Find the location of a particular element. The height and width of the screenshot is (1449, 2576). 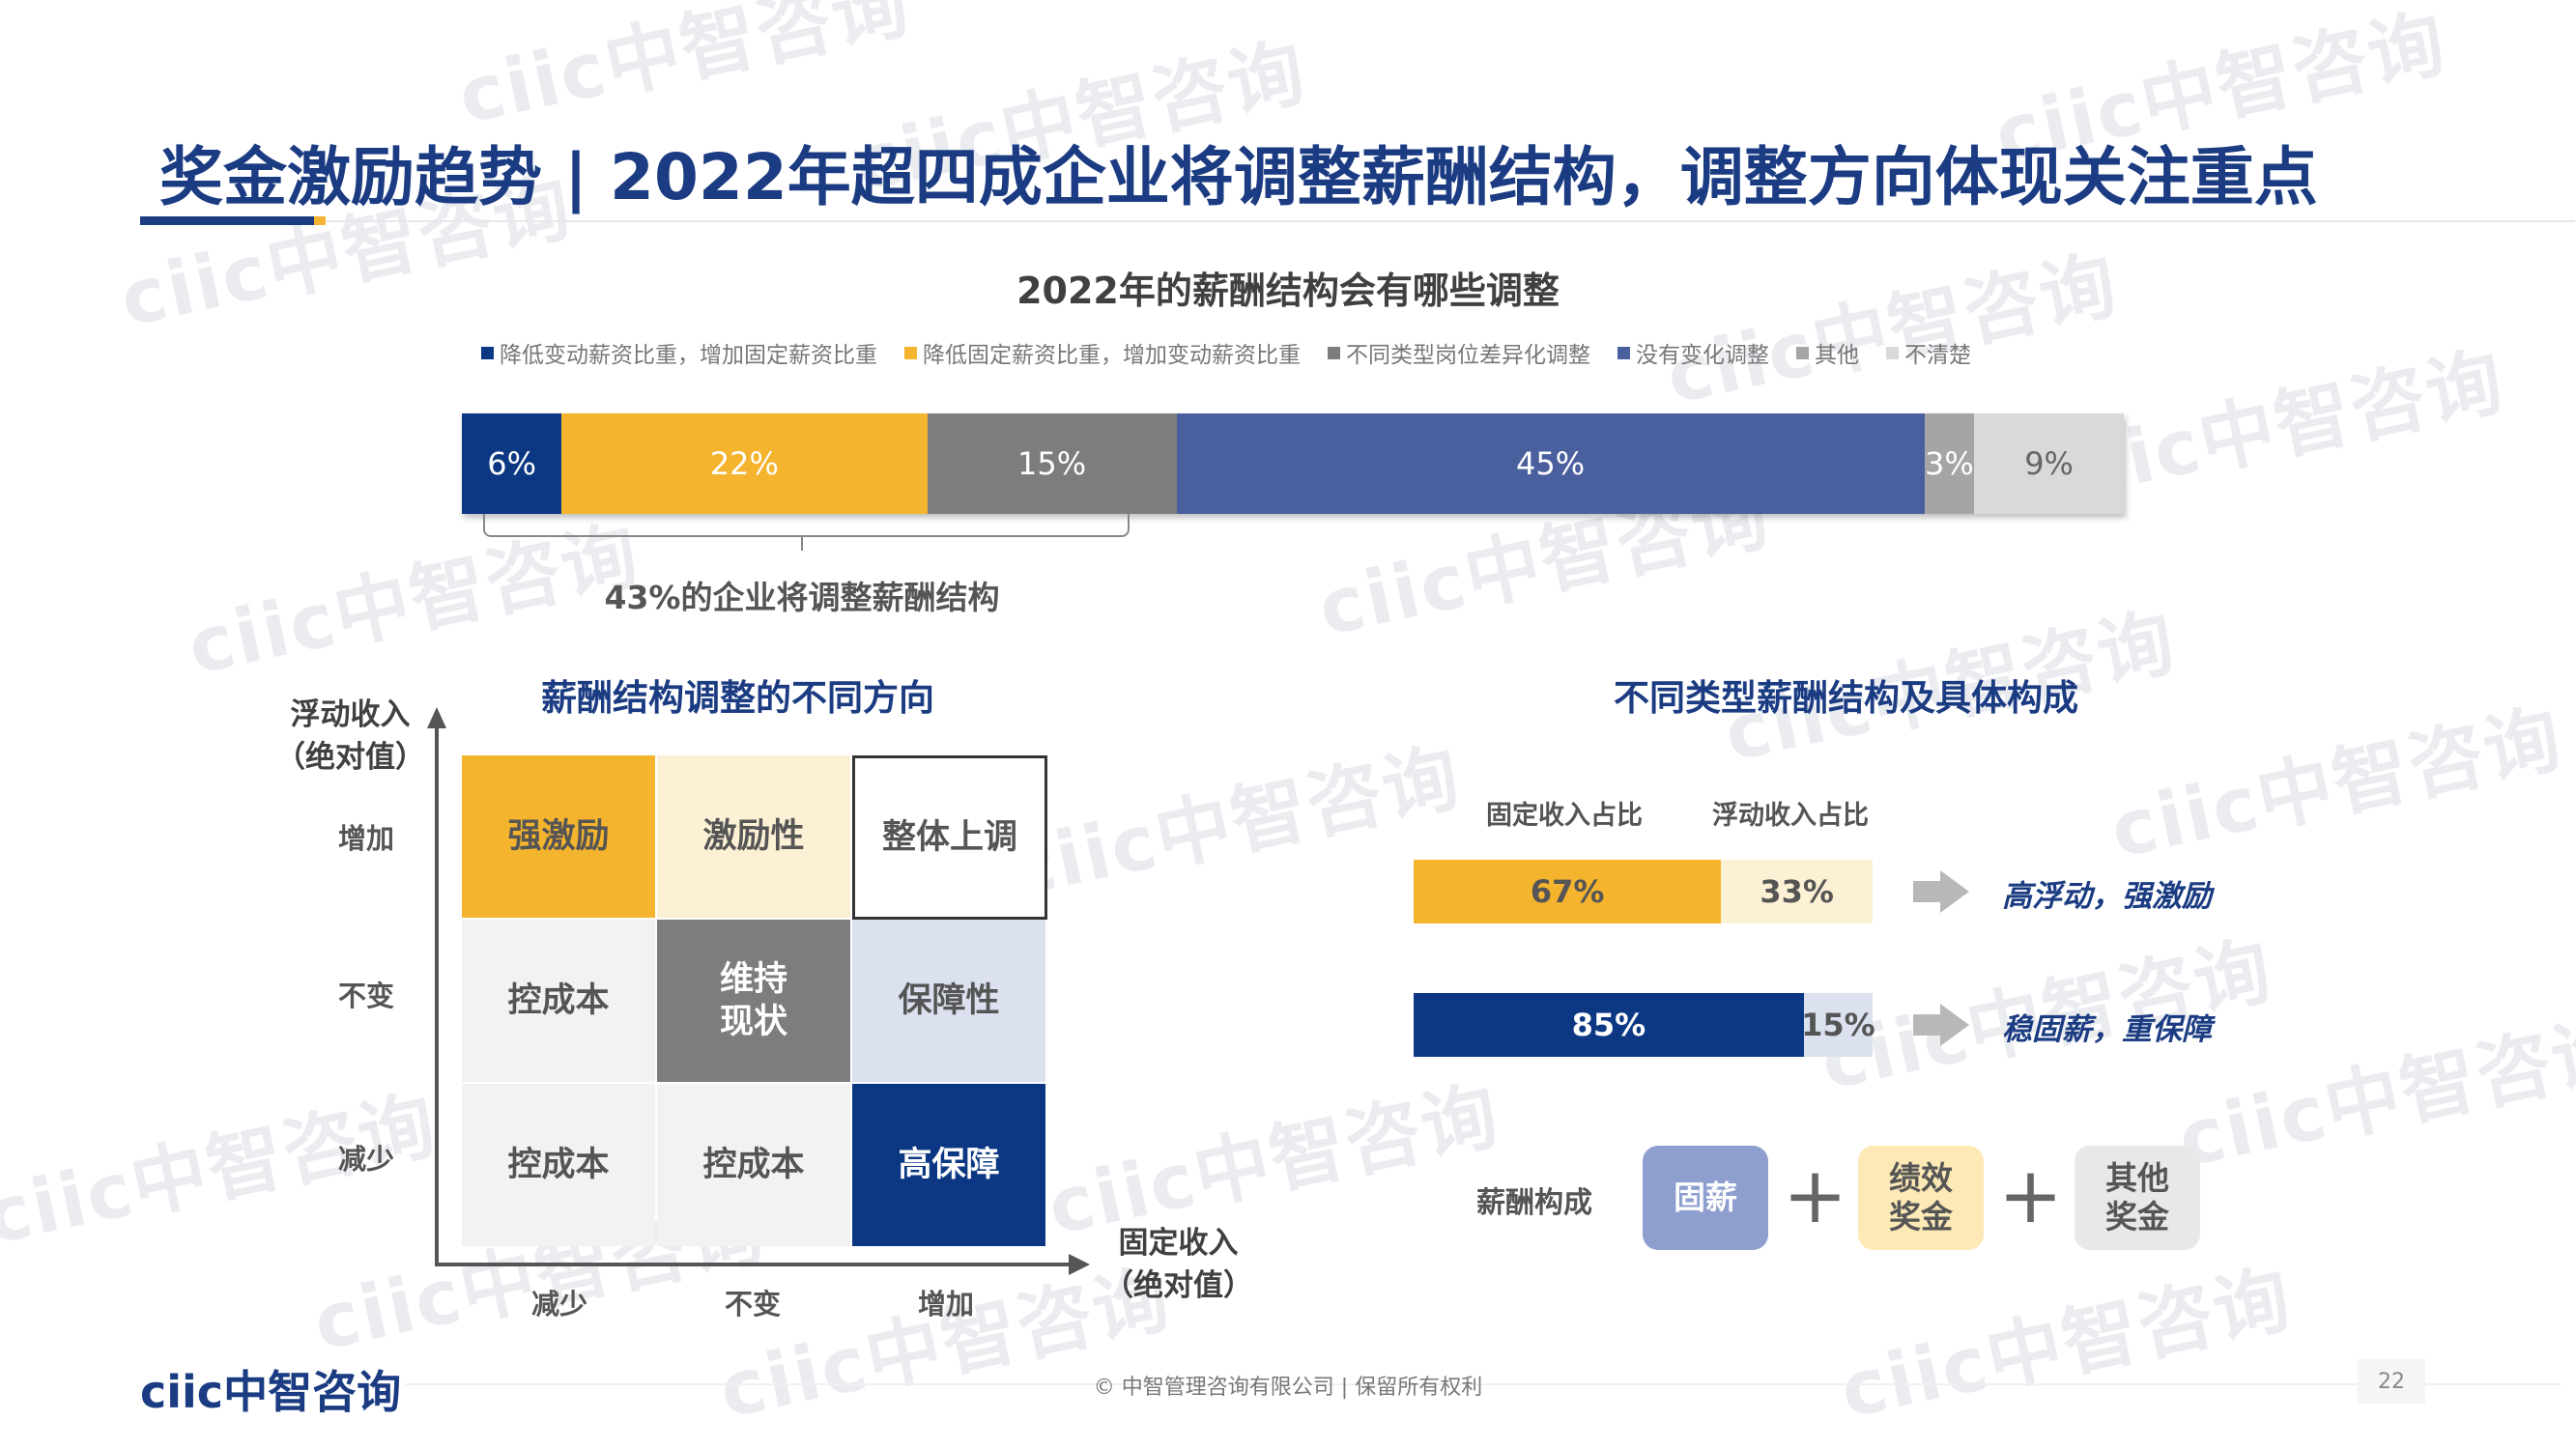

legend-item: 降低变动薪资比重，增加固定薪资比重 is located at coordinates (679, 352).